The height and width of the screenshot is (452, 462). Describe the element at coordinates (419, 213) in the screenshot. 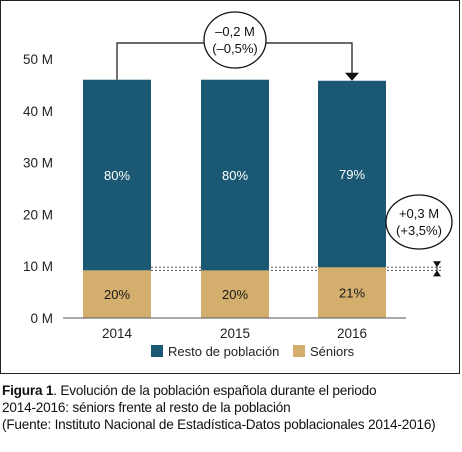

I see `seniors-change-value: +0,3 M` at that location.